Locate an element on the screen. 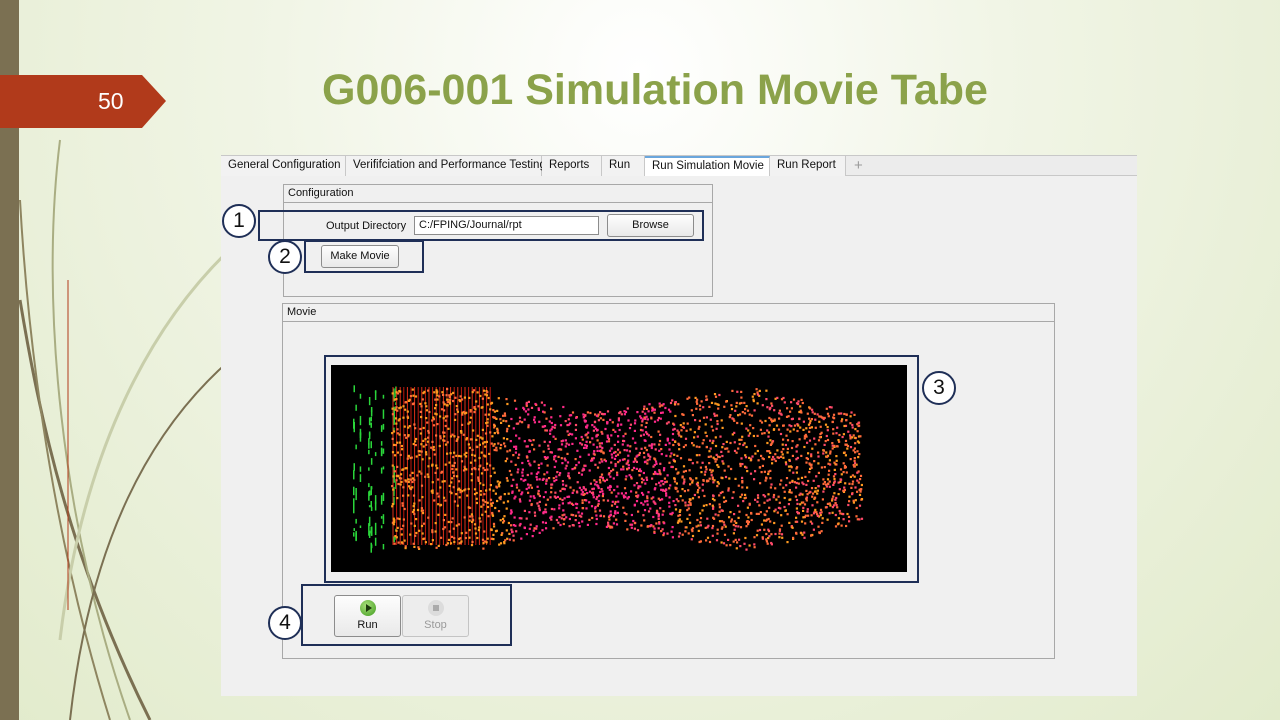 Image resolution: width=1280 pixels, height=720 pixels. callout-box-output-directory is located at coordinates (481, 225).